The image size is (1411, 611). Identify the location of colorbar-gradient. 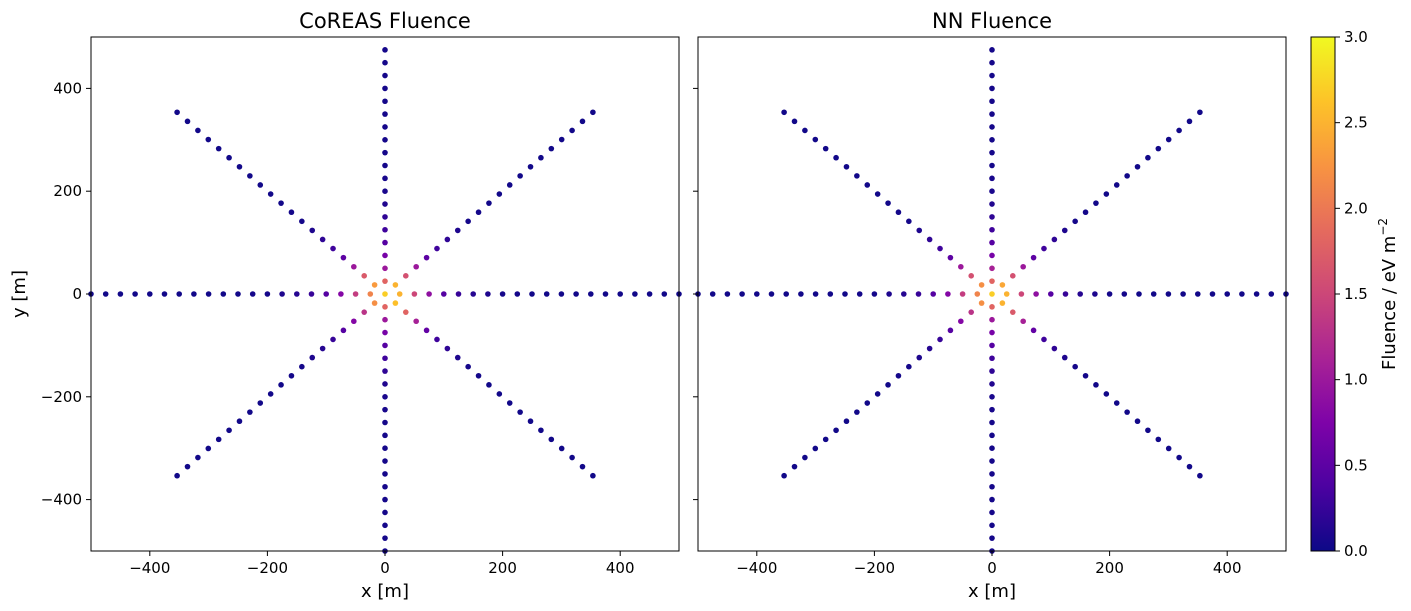
(1323, 294).